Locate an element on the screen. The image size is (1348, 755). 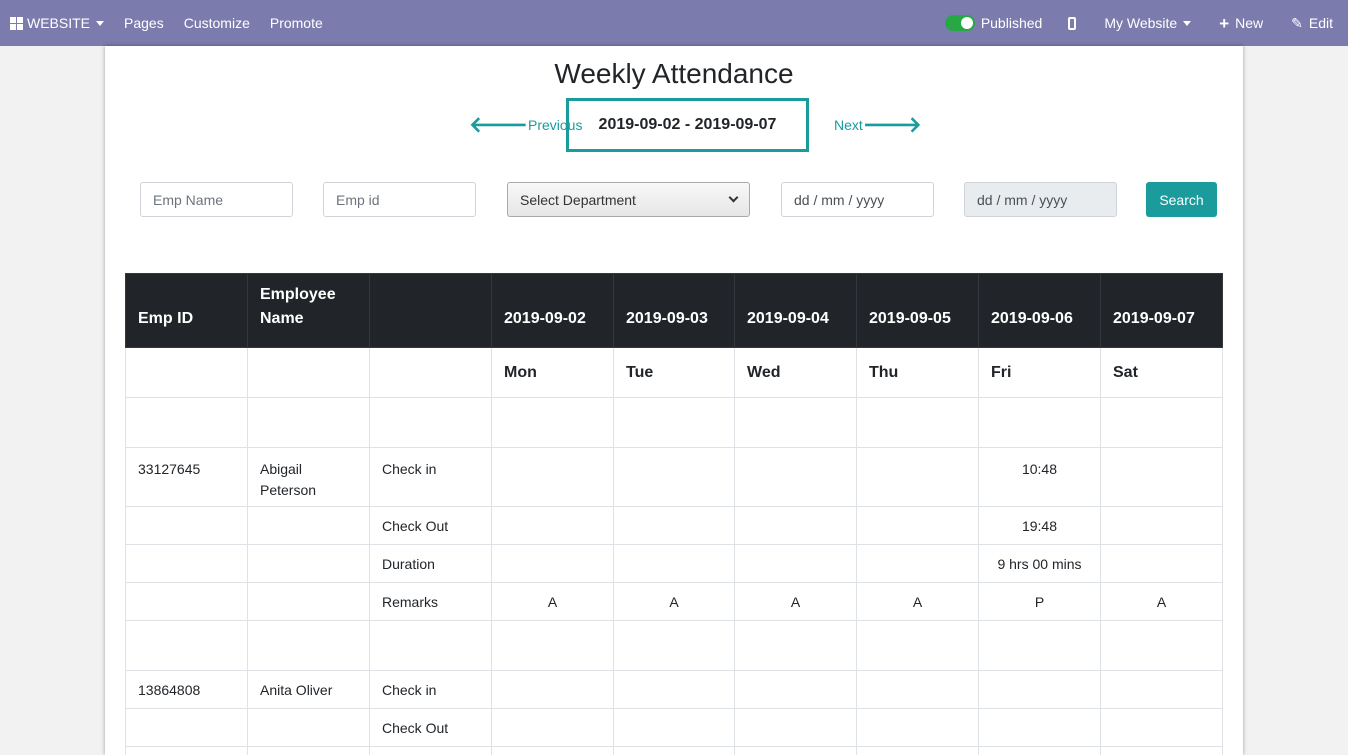
caret-down-icon is located at coordinates (100, 23).